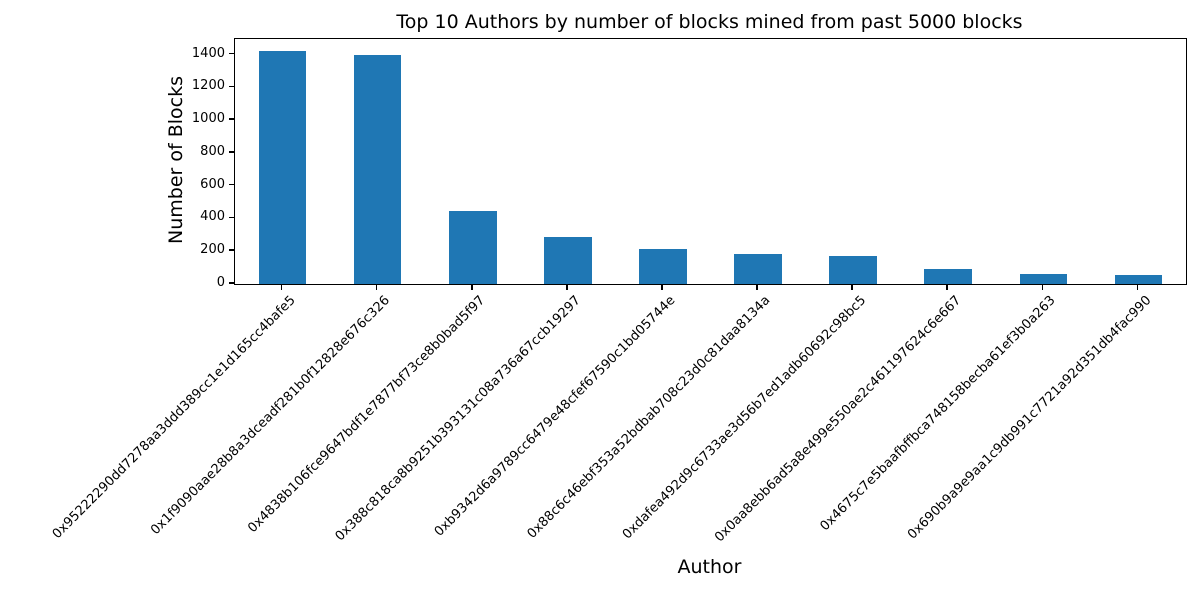 The height and width of the screenshot is (600, 1200). What do you see at coordinates (212, 250) in the screenshot?
I see `y-tick-label: 200` at bounding box center [212, 250].